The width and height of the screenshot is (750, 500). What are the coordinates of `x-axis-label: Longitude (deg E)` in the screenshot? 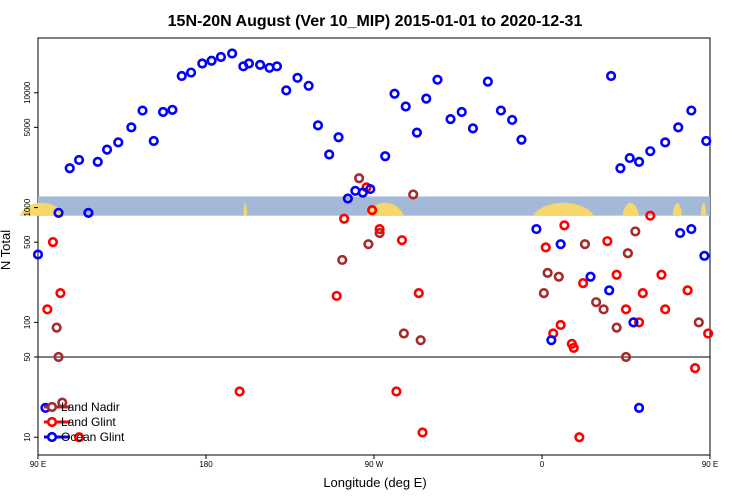 It's located at (374, 482).